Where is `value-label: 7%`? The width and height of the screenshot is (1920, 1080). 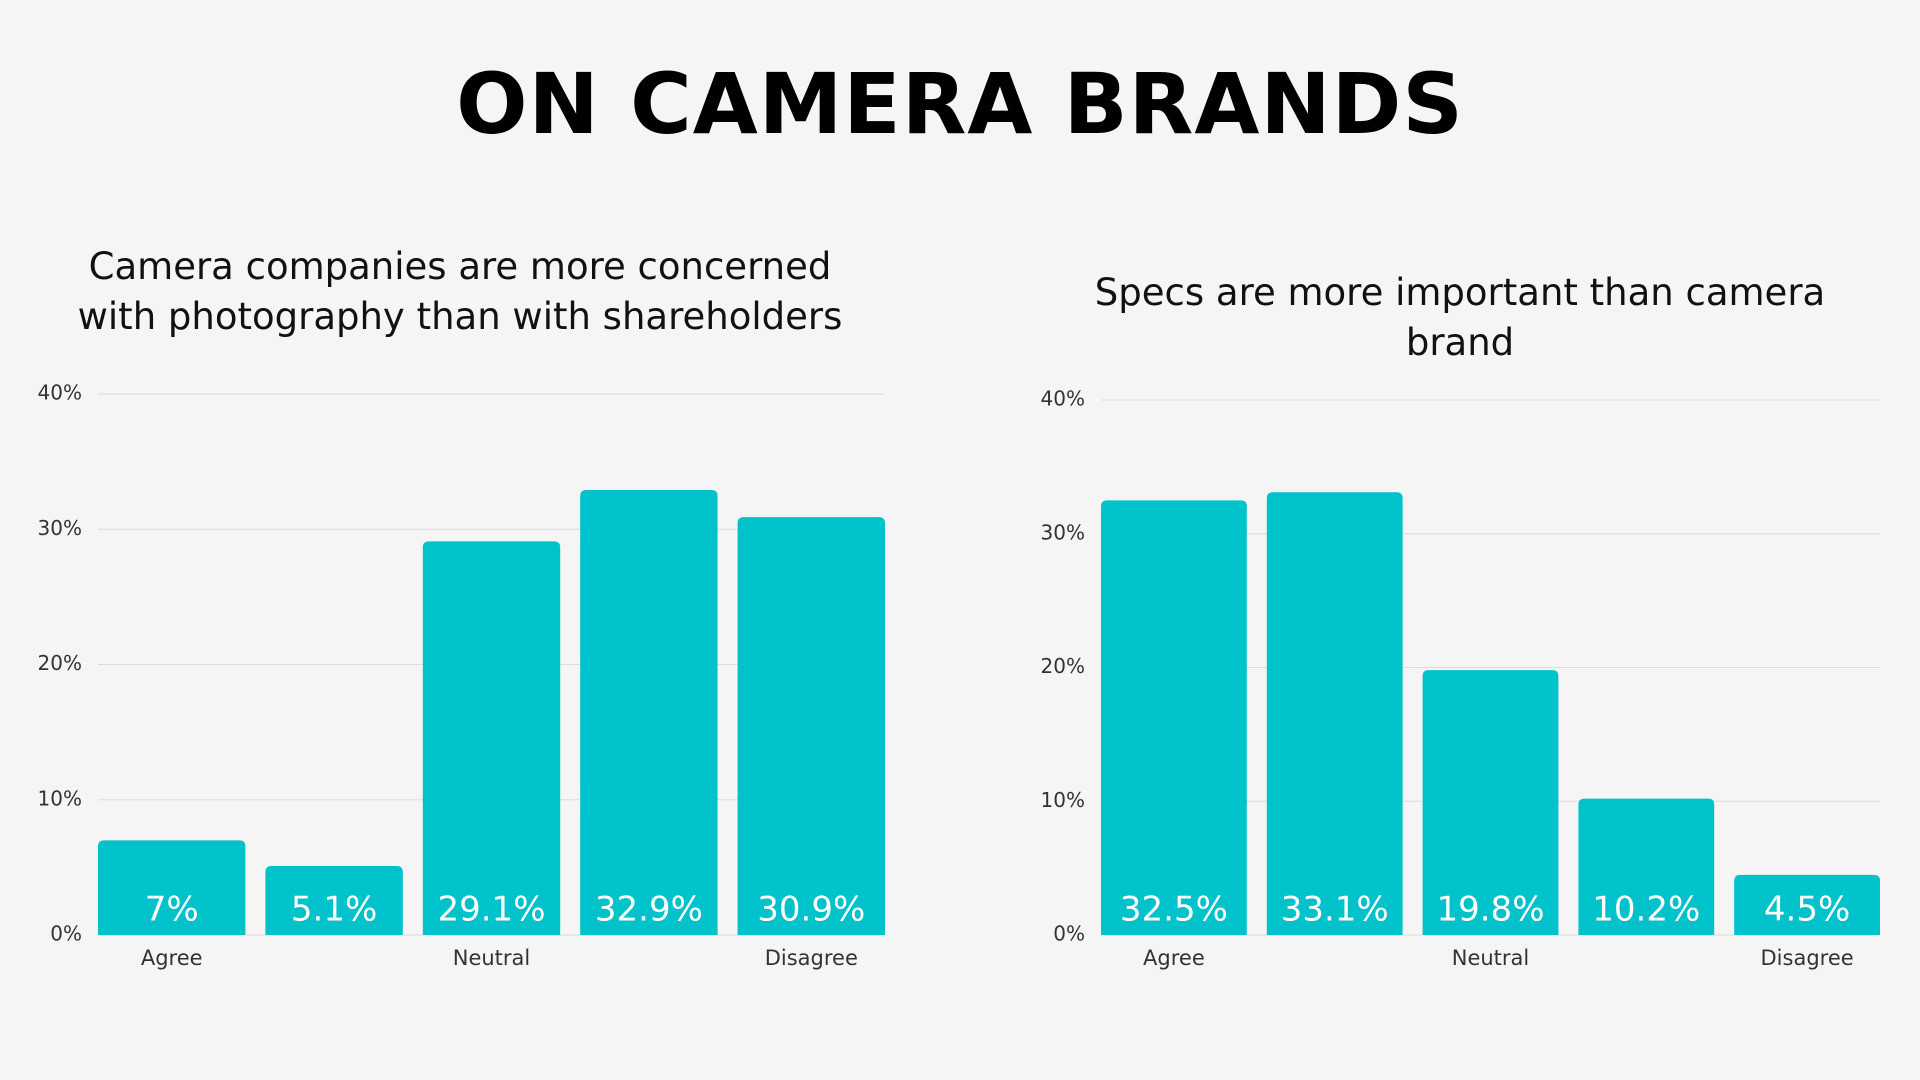
value-label: 7% is located at coordinates (172, 910).